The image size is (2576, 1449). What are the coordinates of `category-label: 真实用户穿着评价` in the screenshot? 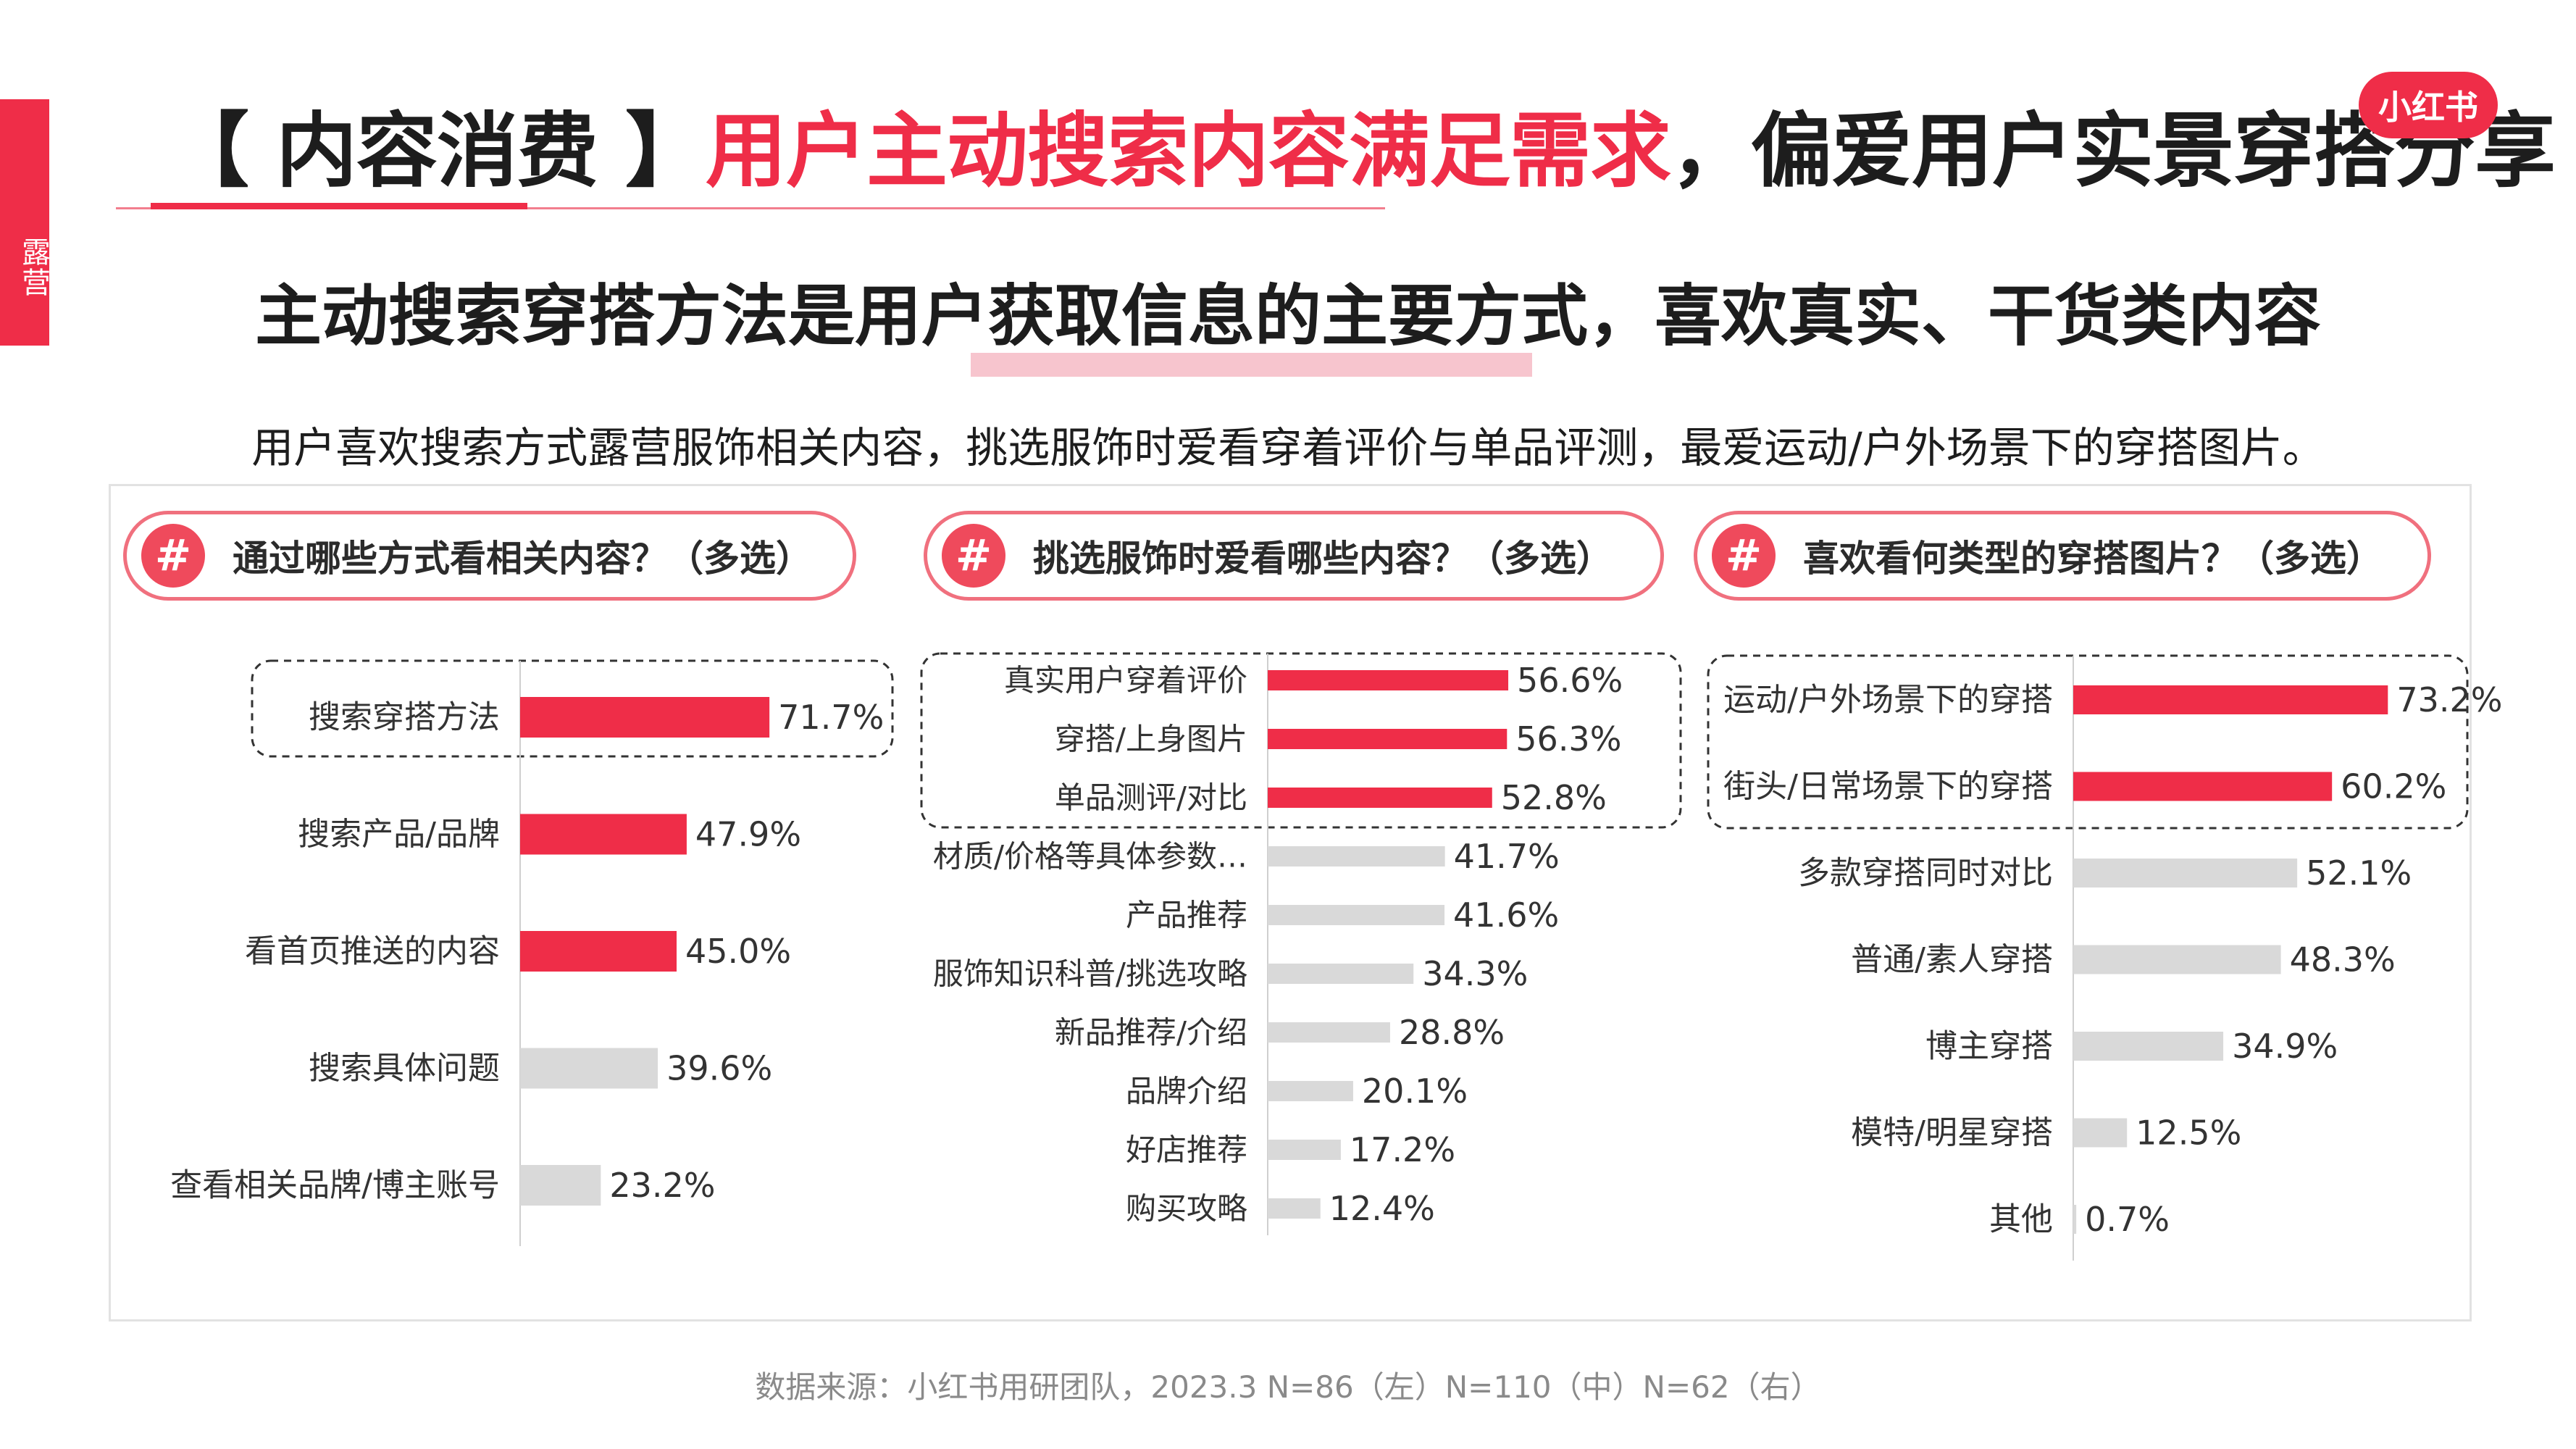 It's located at (1125, 680).